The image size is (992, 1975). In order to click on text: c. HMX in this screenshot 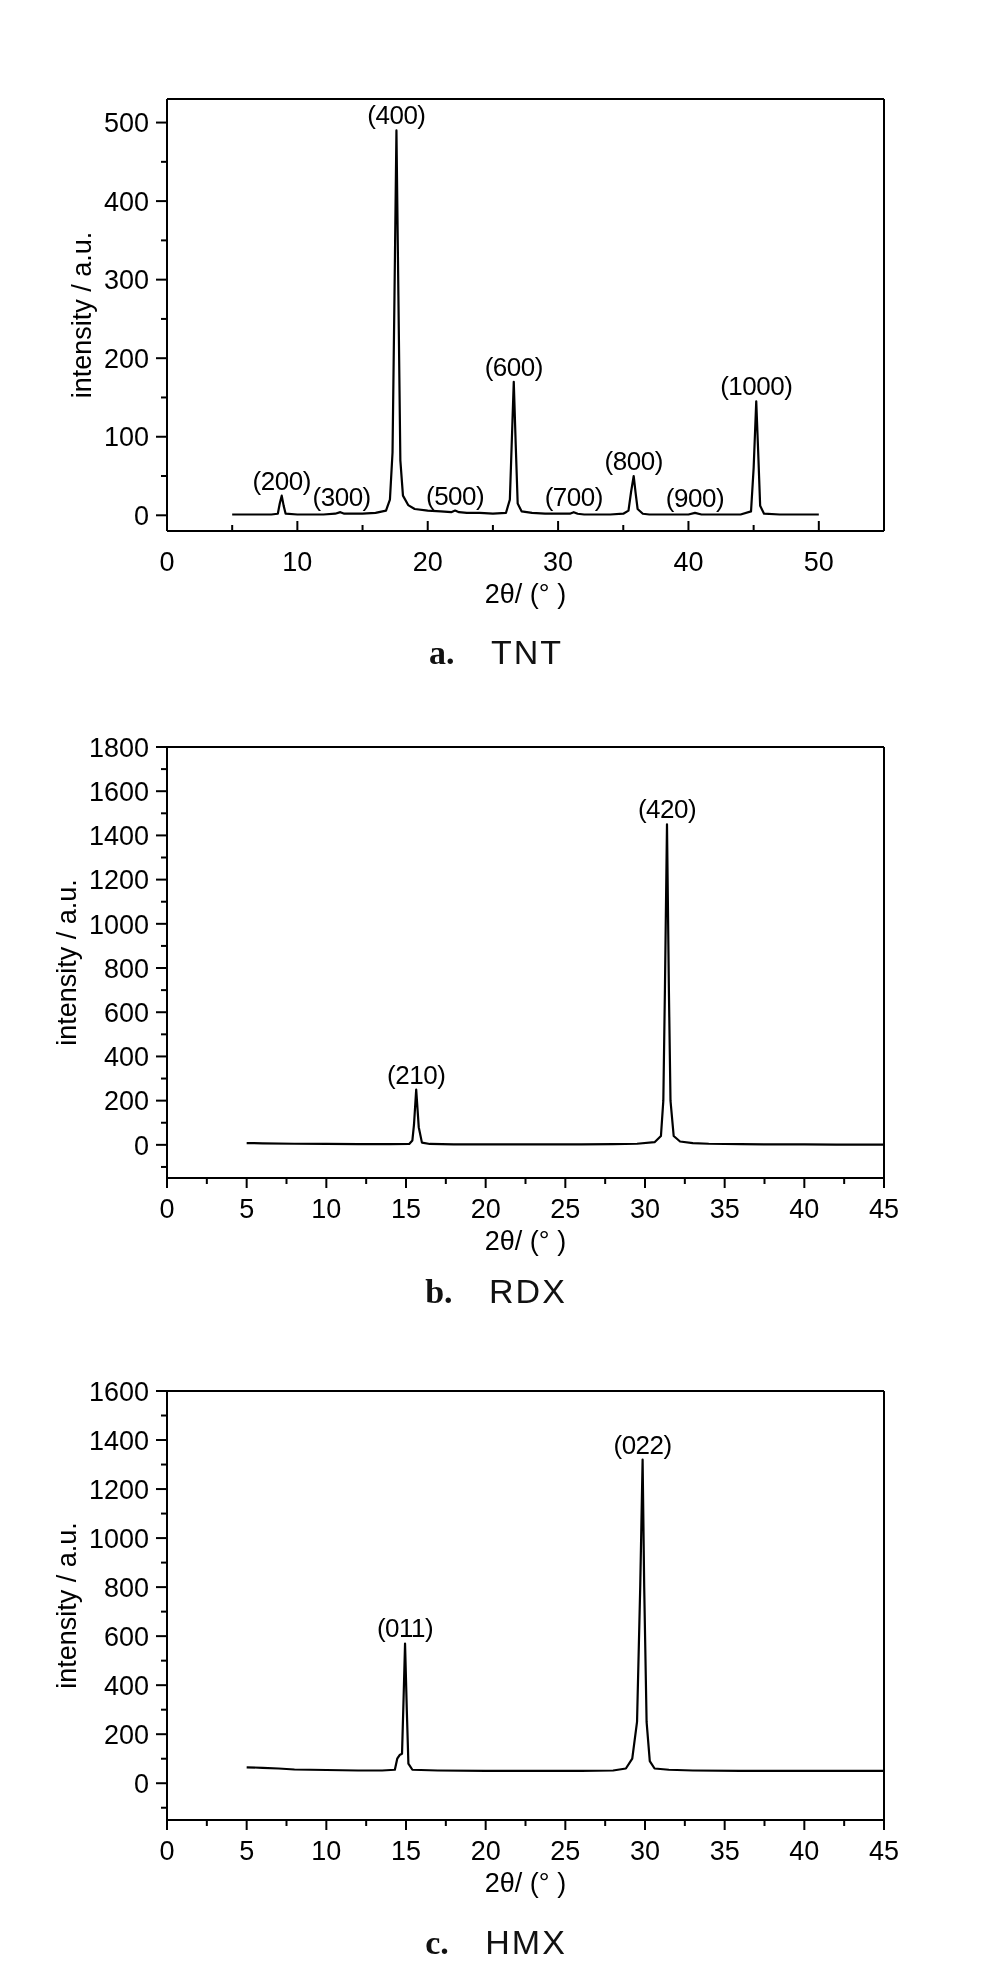, I will do `click(496, 1942)`.